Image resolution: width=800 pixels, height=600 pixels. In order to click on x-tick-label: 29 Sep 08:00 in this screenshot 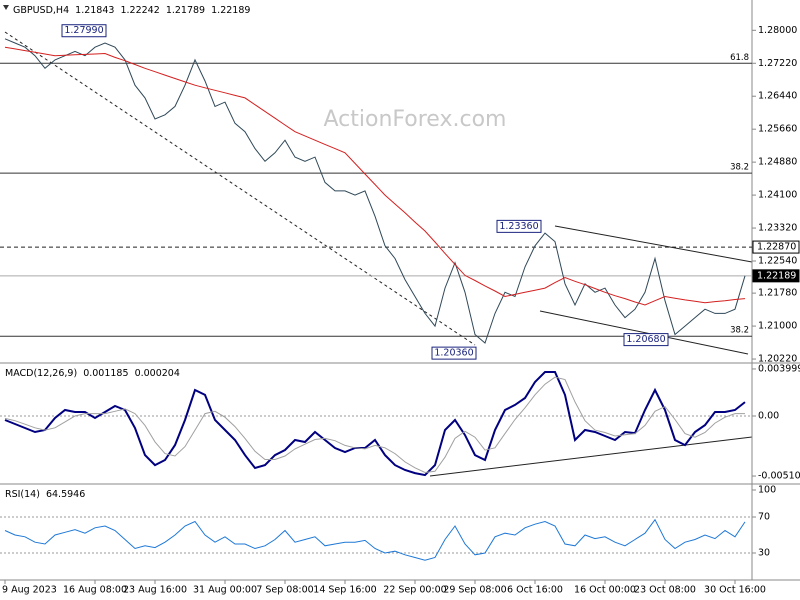, I will do `click(474, 590)`.